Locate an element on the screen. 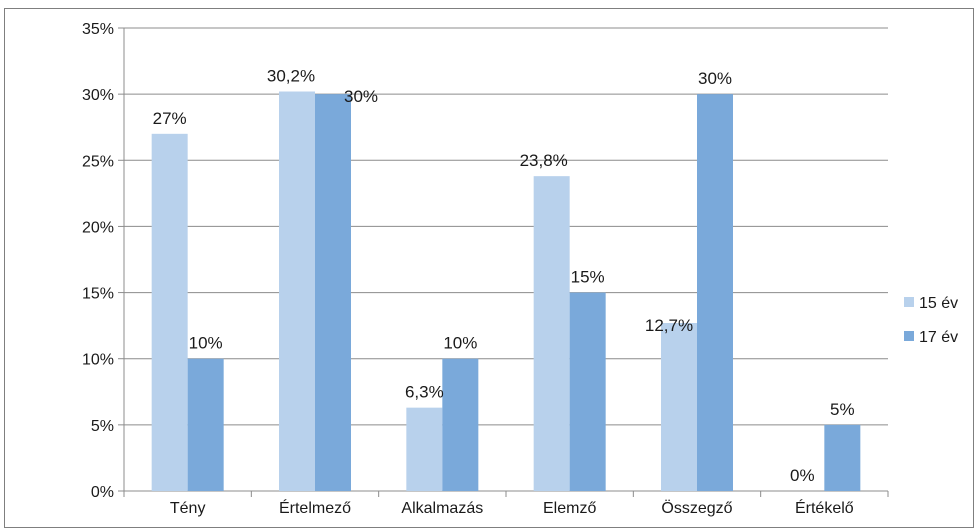 This screenshot has height=531, width=978. data-label: 23,8% is located at coordinates (544, 160).